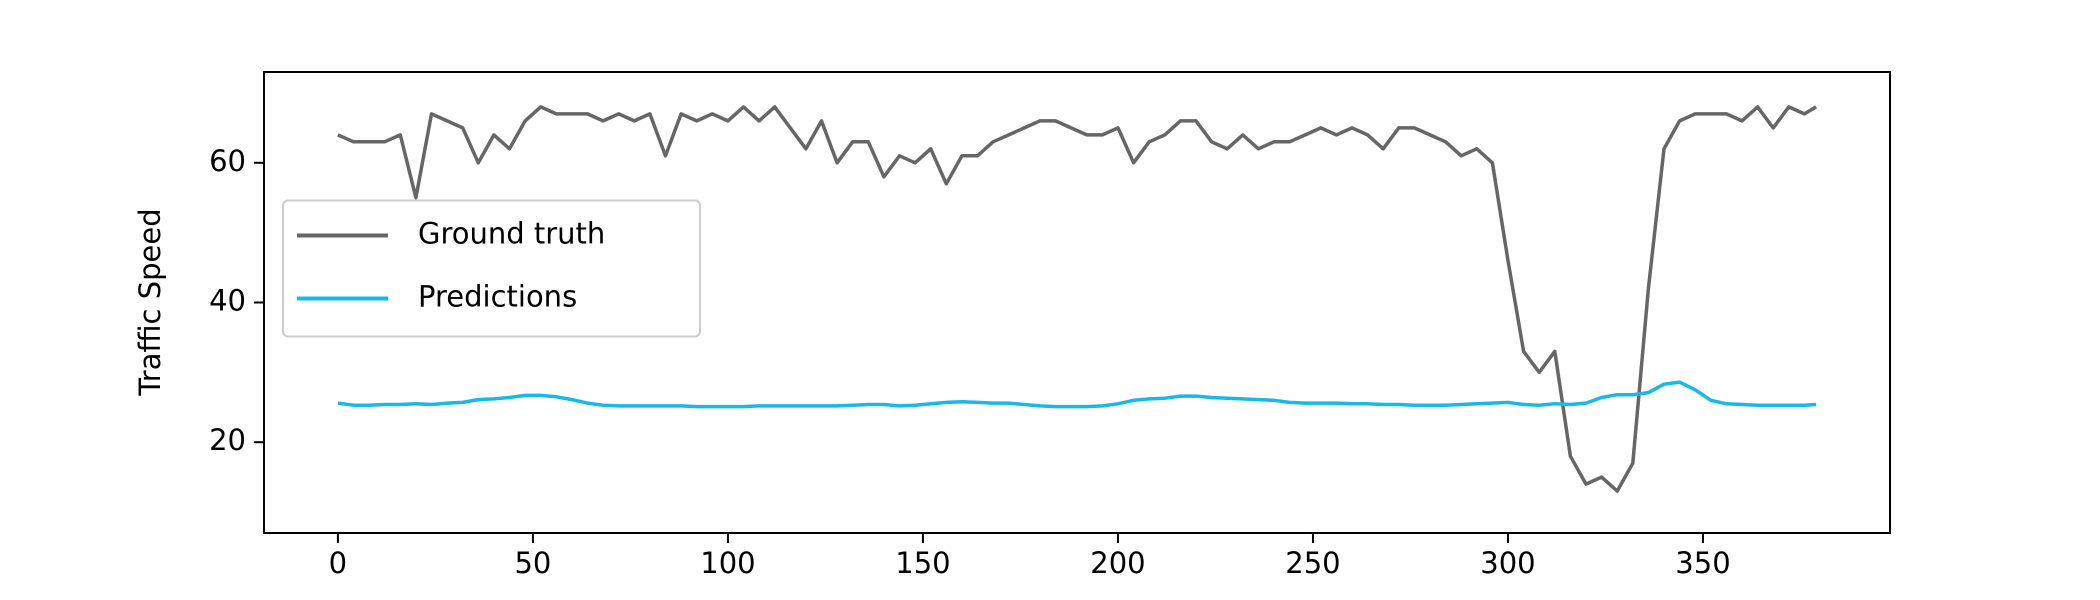 The width and height of the screenshot is (2100, 600). I want to click on data-line, so click(1077, 394).